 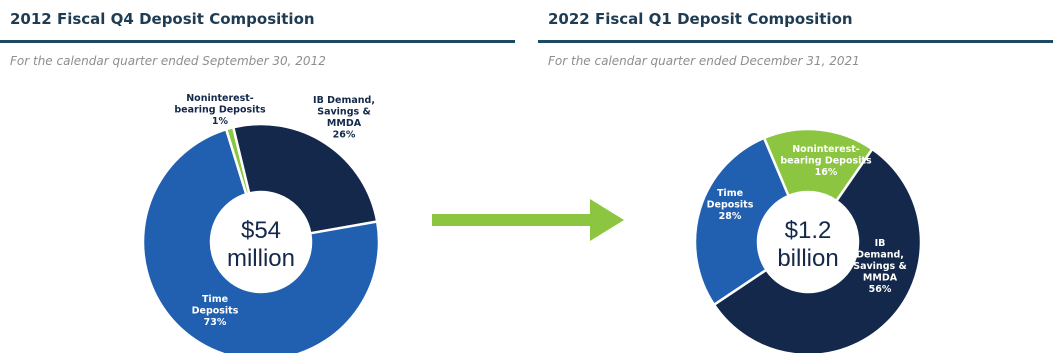 I want to click on right-center-unit: billion, so click(x=807, y=258).